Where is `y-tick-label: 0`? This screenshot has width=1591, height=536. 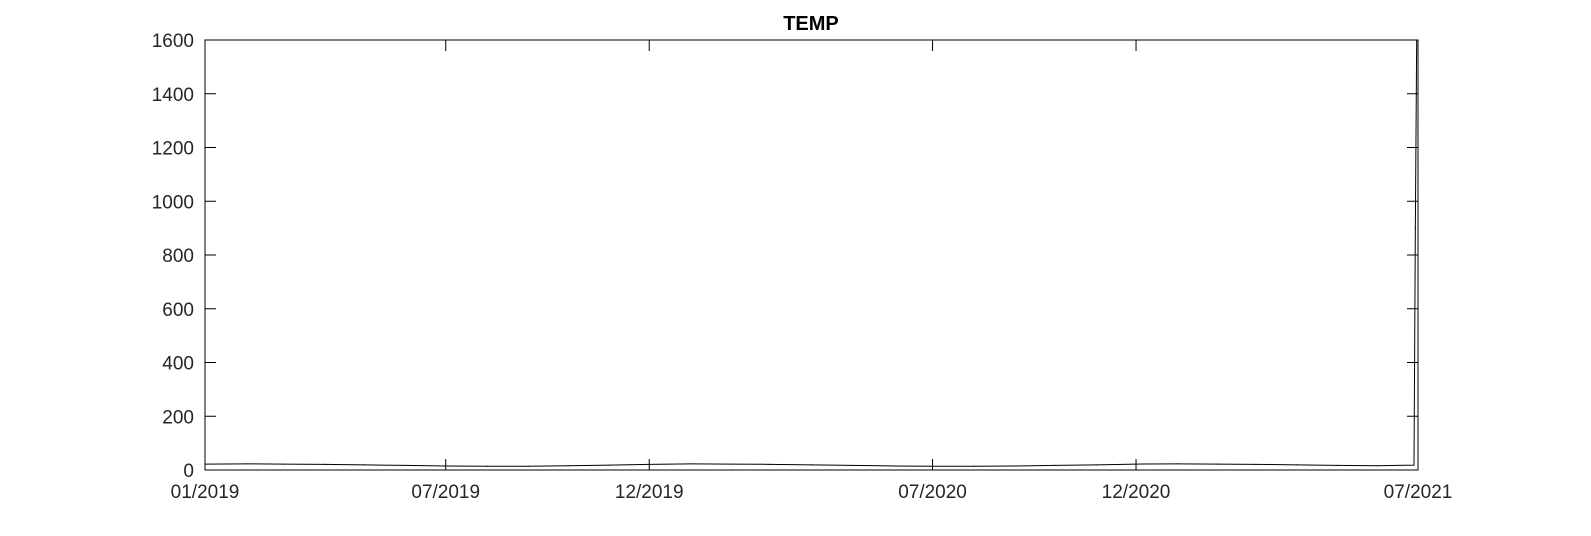
y-tick-label: 0 is located at coordinates (188, 471).